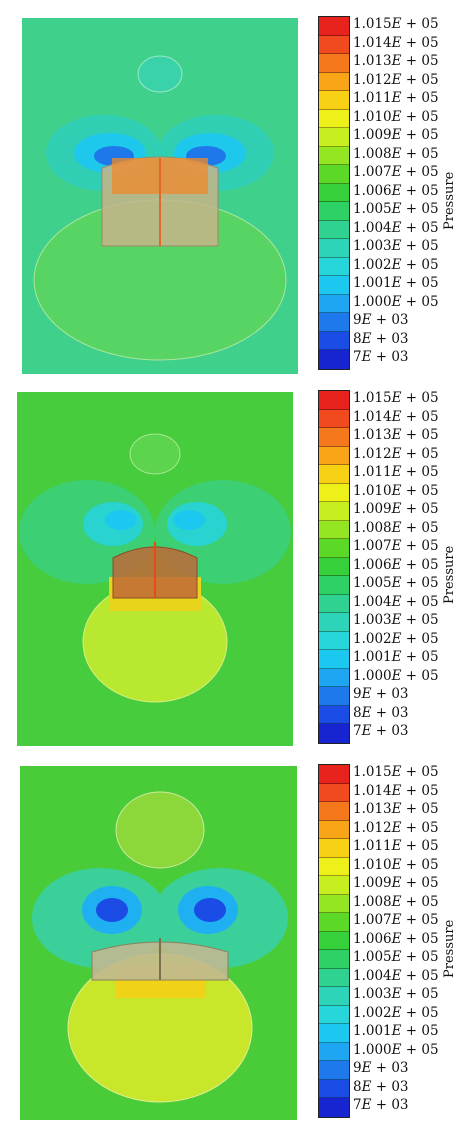 The width and height of the screenshot is (474, 1147). What do you see at coordinates (210, 910) in the screenshot?
I see `low-pressure-core-right` at bounding box center [210, 910].